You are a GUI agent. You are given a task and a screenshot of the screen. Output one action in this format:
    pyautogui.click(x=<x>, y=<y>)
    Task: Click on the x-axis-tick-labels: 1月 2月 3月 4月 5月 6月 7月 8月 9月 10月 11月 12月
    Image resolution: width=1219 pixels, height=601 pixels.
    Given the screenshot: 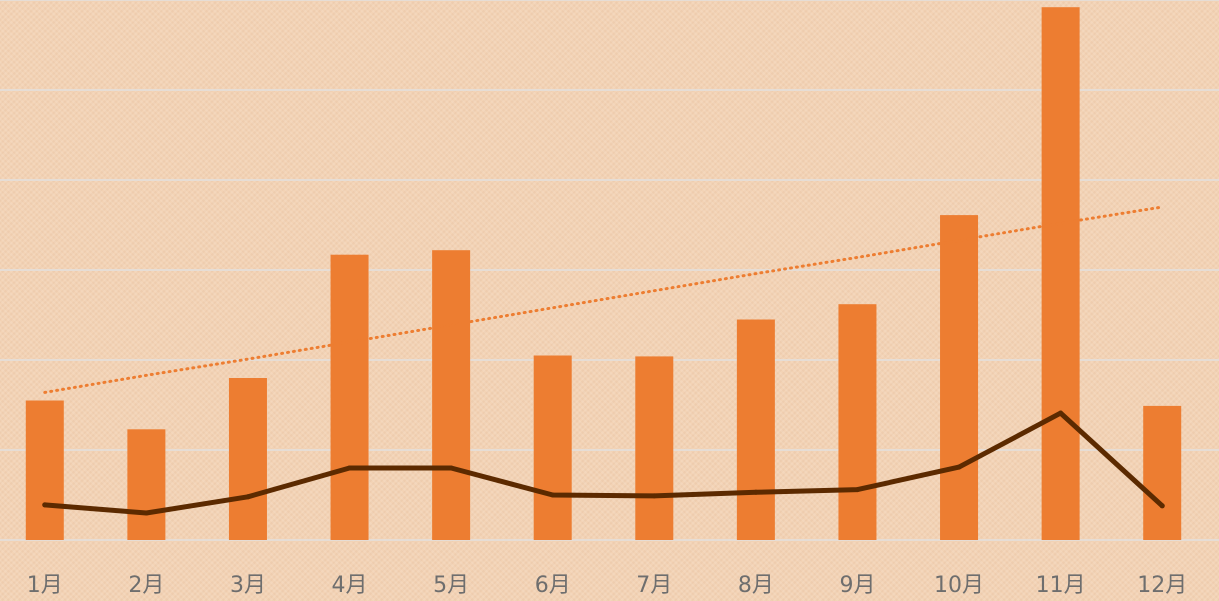 What is the action you would take?
    pyautogui.click(x=607, y=585)
    